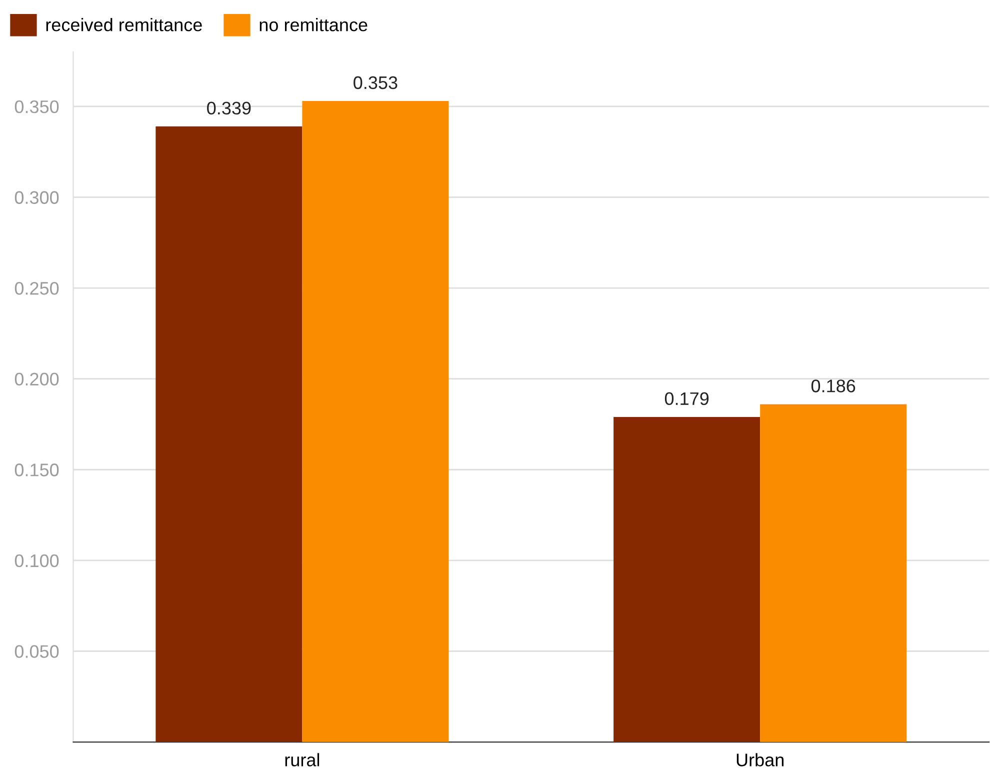 This screenshot has height=771, width=990. What do you see at coordinates (36, 197) in the screenshot?
I see `y-tick-label: 0.300` at bounding box center [36, 197].